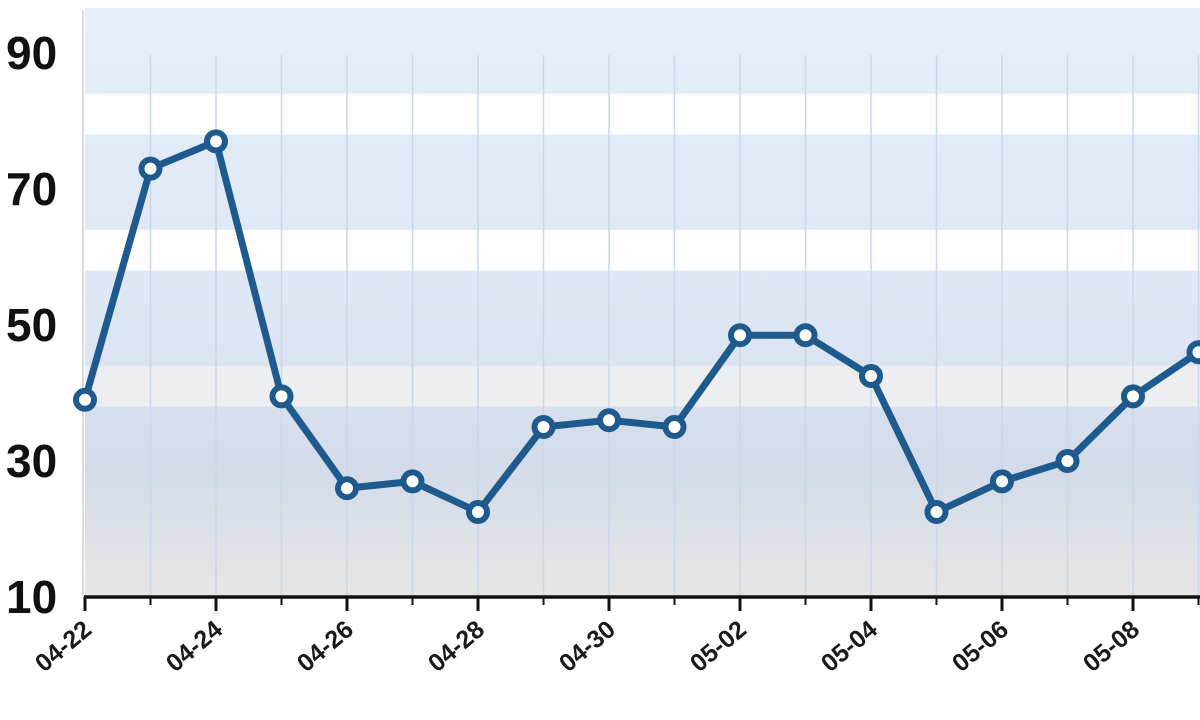  What do you see at coordinates (1111, 646) in the screenshot?
I see `x-tick-label: 05-08` at bounding box center [1111, 646].